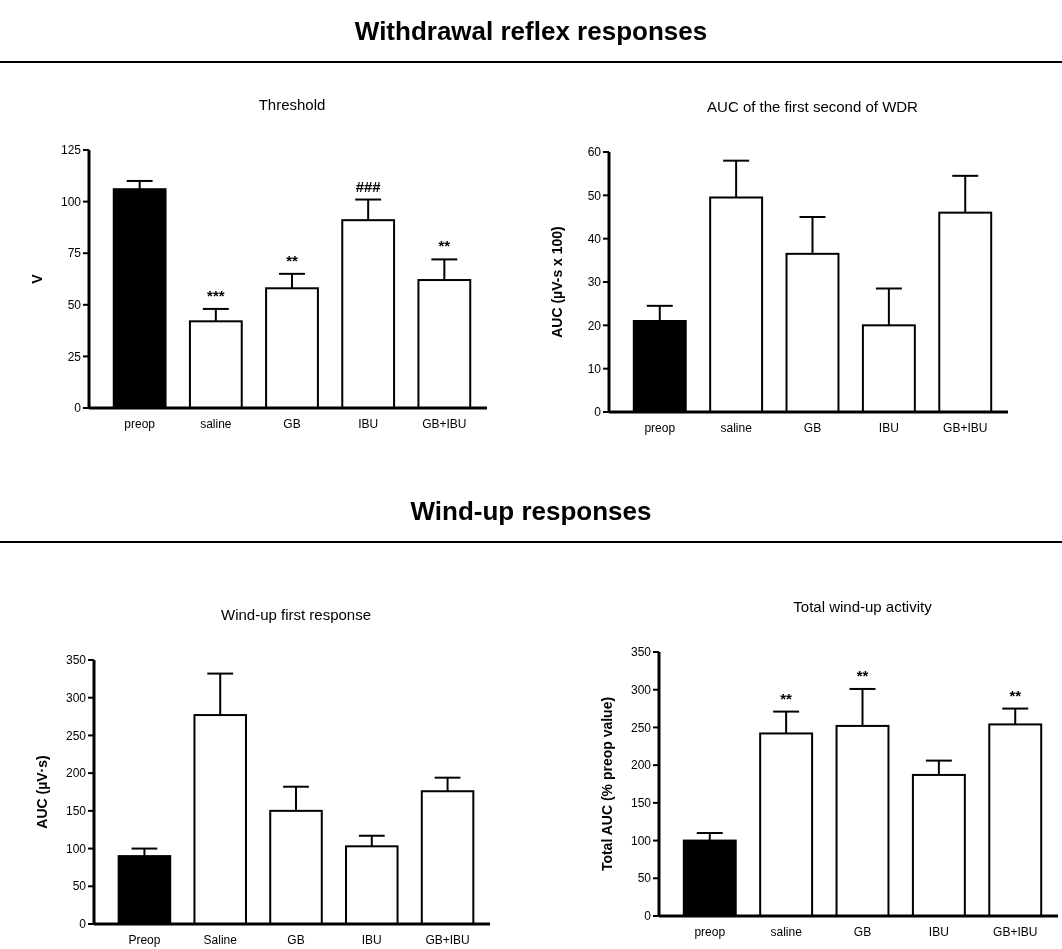 Image resolution: width=1062 pixels, height=949 pixels. Describe the element at coordinates (74, 356) in the screenshot. I see `y-tick-label: 25` at that location.